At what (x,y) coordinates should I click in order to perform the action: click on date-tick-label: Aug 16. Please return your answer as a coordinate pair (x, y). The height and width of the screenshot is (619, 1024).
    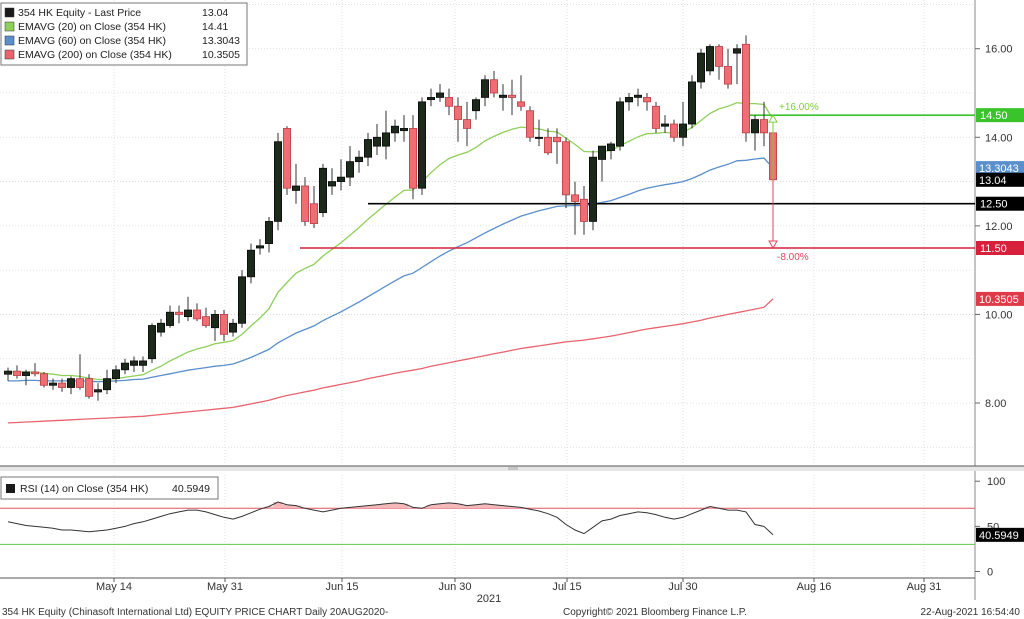
    Looking at the image, I should click on (814, 587).